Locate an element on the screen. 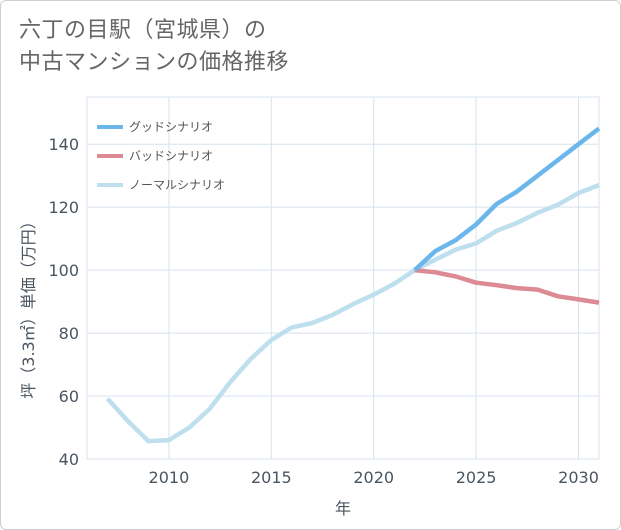 The image size is (621, 530). x-tick-labels: 2010 2015 2020 2025 2030 is located at coordinates (374, 477).